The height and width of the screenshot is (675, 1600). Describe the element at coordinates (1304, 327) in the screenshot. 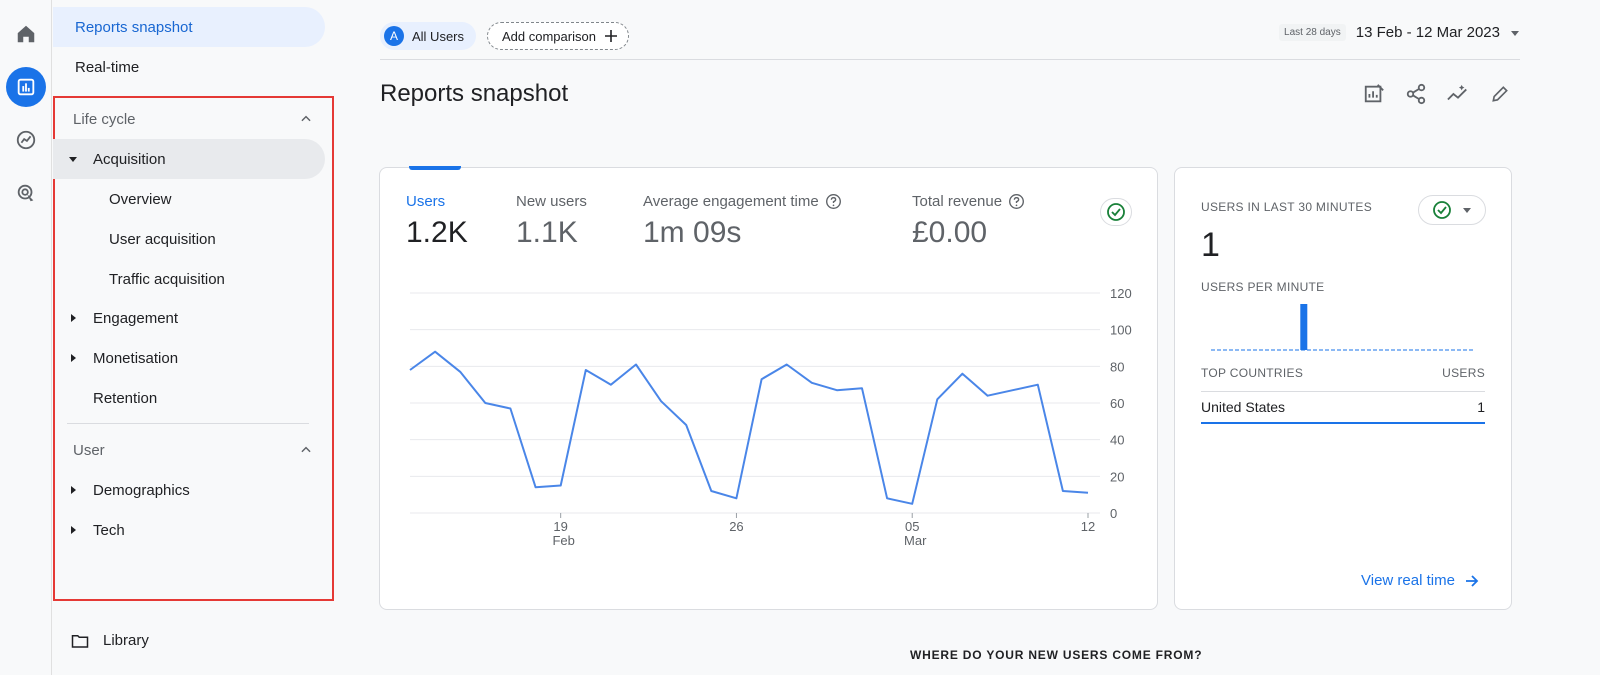

I see `per-minute-bar` at that location.